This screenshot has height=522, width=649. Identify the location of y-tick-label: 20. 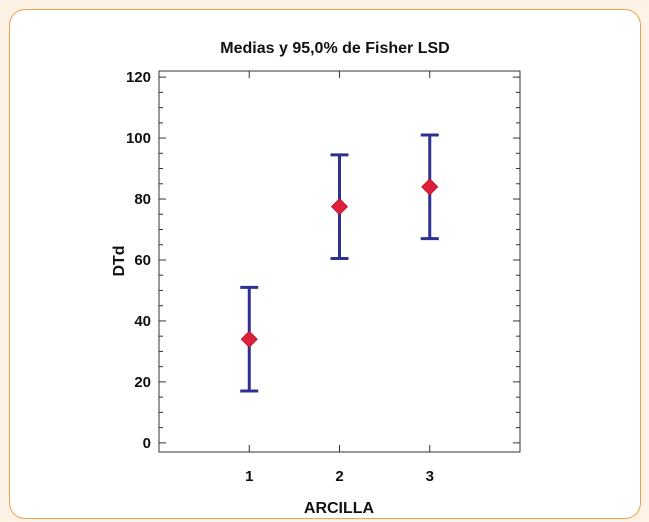
(142, 382).